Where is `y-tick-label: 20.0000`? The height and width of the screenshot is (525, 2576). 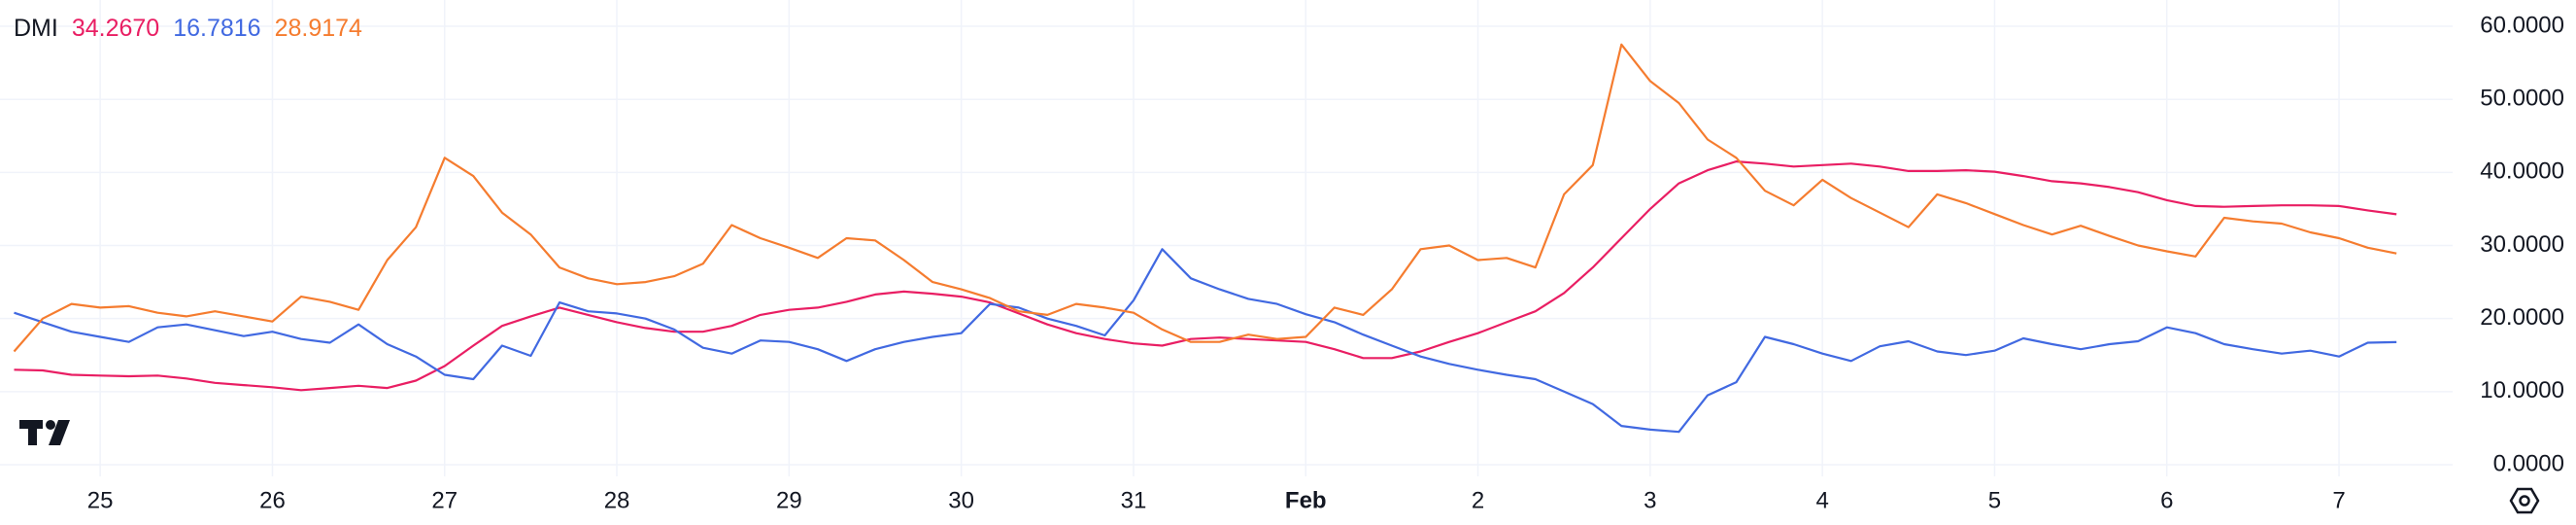
y-tick-label: 20.0000 is located at coordinates (2522, 317).